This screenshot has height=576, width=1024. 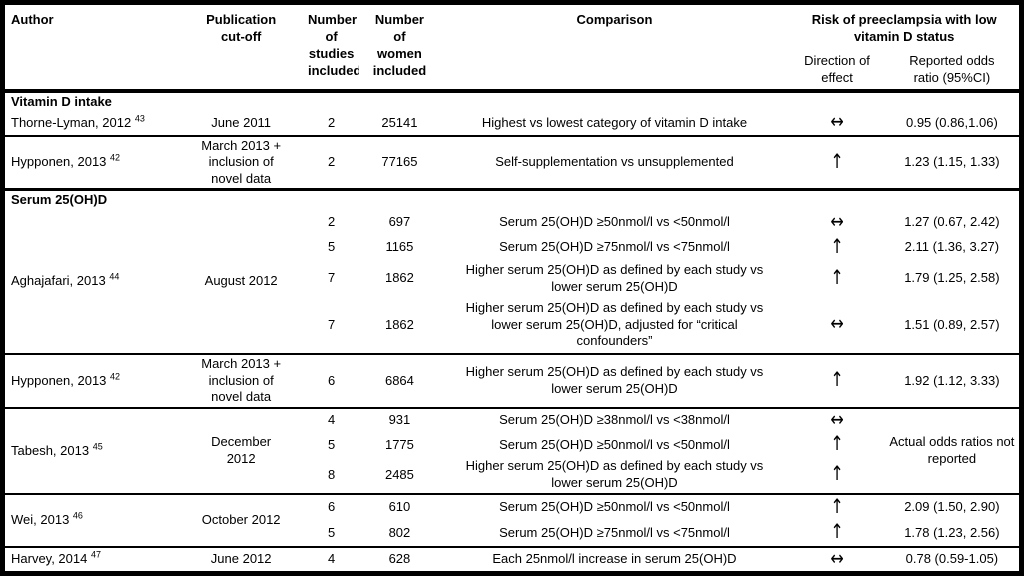 I want to click on women-cell: 628, so click(x=399, y=559).